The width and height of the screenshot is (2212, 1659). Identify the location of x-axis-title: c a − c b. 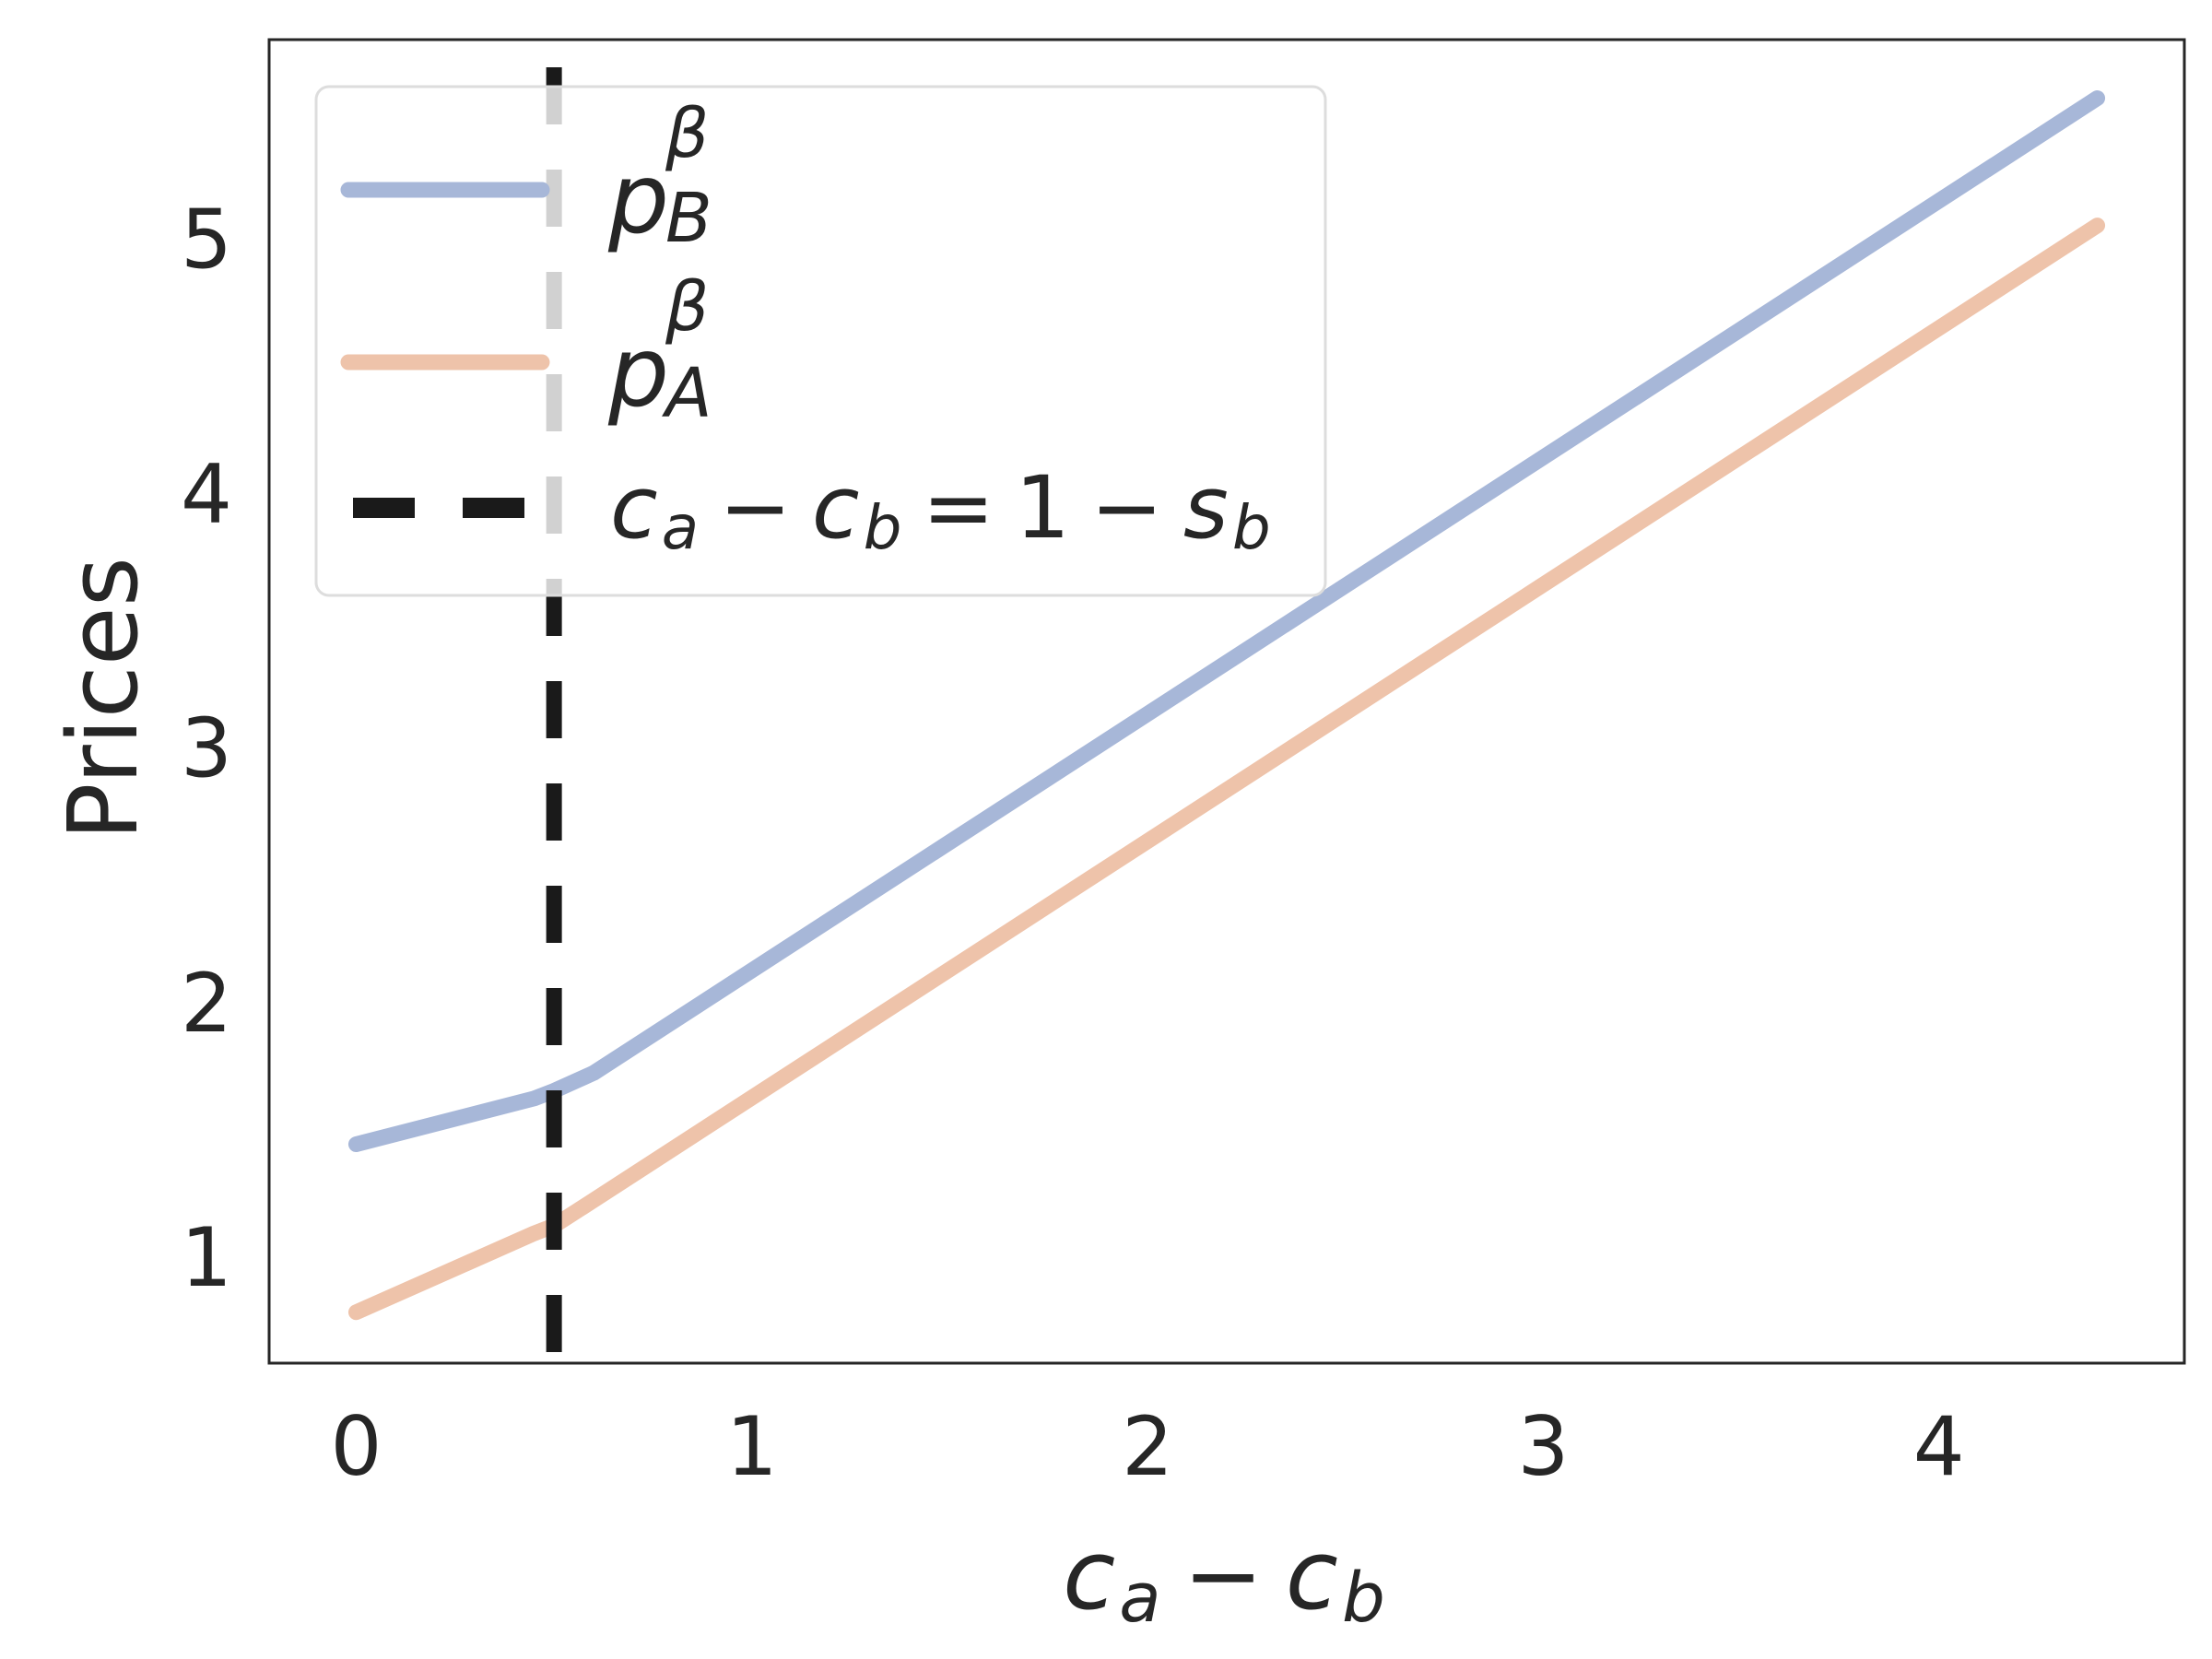
(1224, 1578).